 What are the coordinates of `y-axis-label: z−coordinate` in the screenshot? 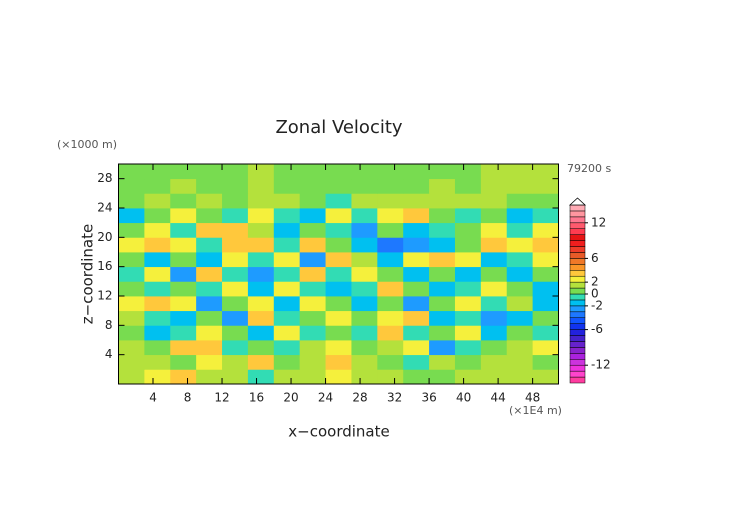 It's located at (88, 274).